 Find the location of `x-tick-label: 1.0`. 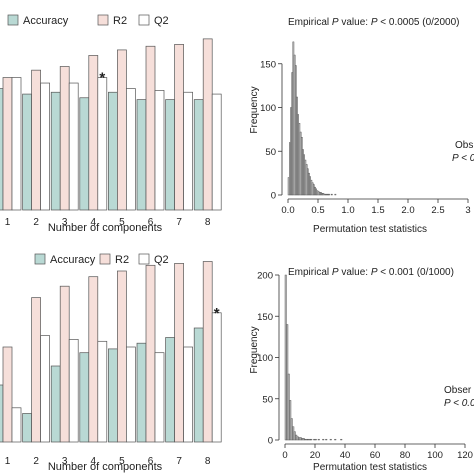

x-tick-label: 1.0 is located at coordinates (347, 210).